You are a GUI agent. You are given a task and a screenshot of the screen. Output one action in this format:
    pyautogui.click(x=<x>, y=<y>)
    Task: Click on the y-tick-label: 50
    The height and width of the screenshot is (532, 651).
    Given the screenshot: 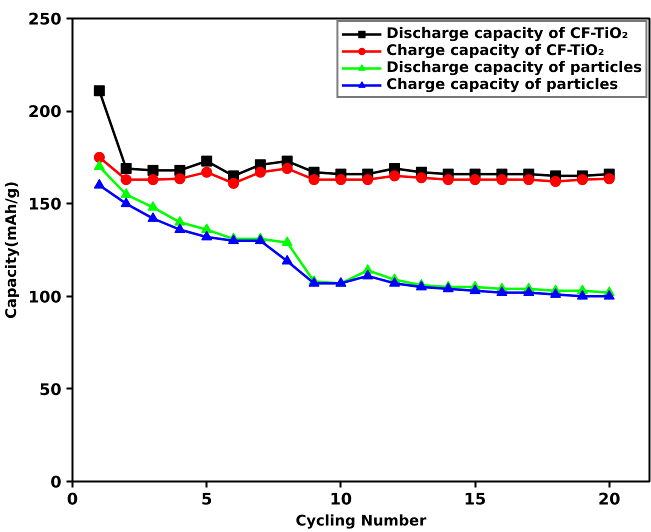 What is the action you would take?
    pyautogui.click(x=50, y=389)
    